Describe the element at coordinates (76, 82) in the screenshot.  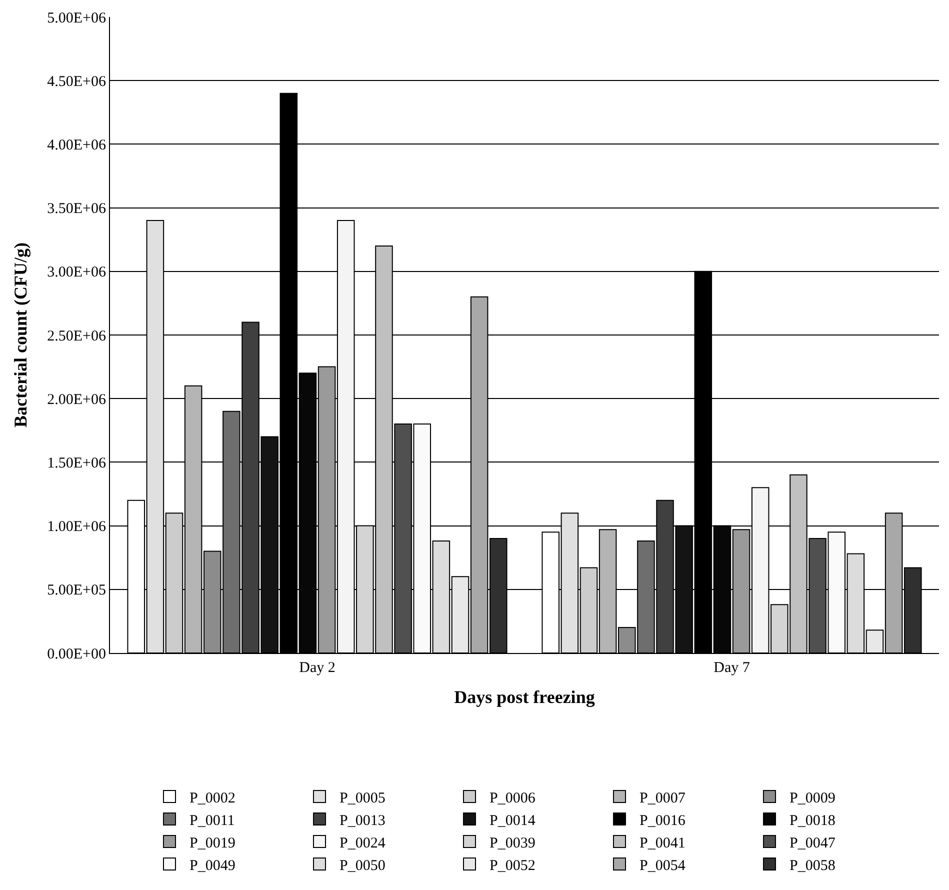
I see `y-tick-label: 4.50E+06` at that location.